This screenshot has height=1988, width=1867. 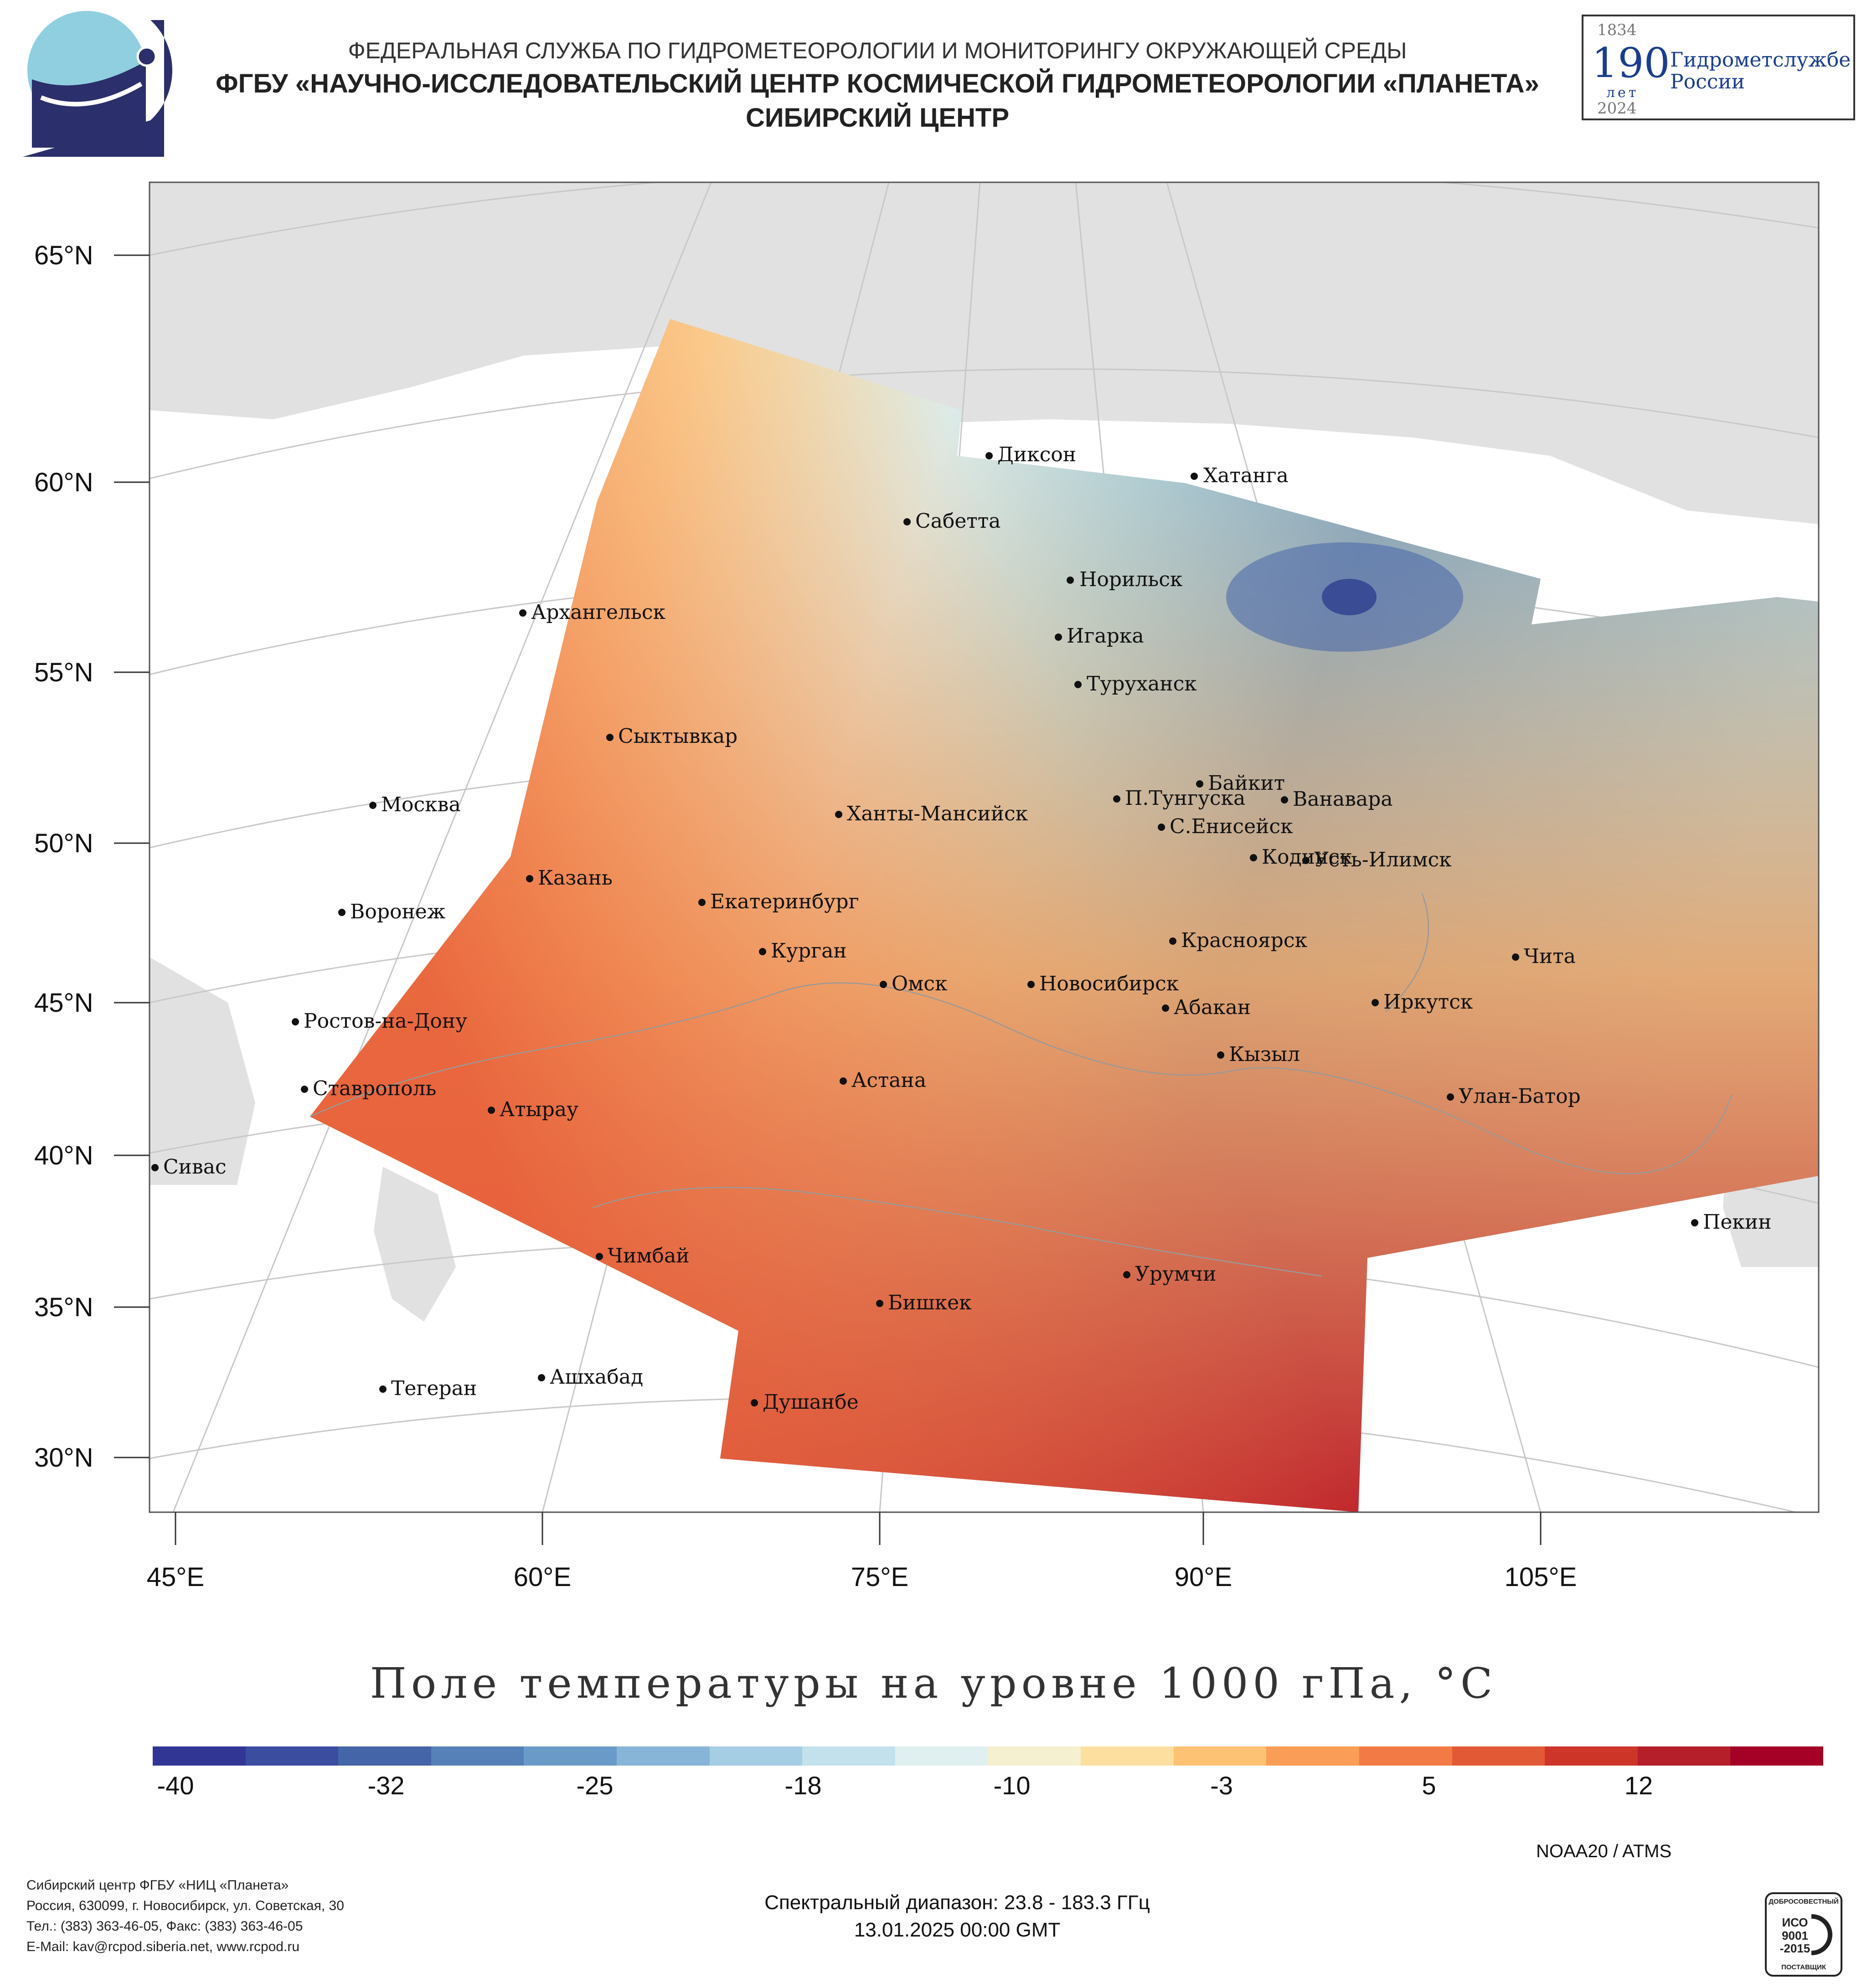 I want to click on city-label: Абакан, so click(x=1212, y=1008).